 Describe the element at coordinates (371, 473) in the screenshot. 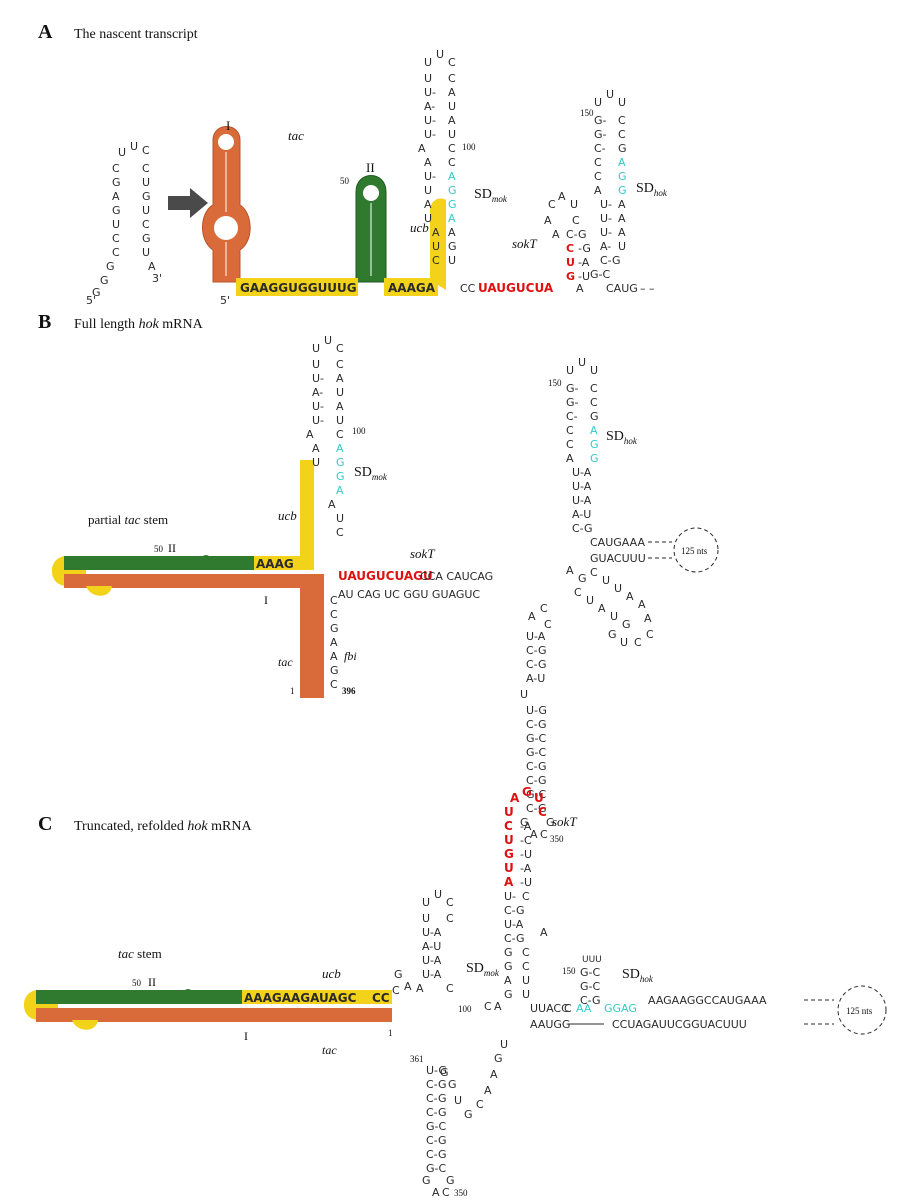

I see `panel-b-sdmok: SDmok` at that location.